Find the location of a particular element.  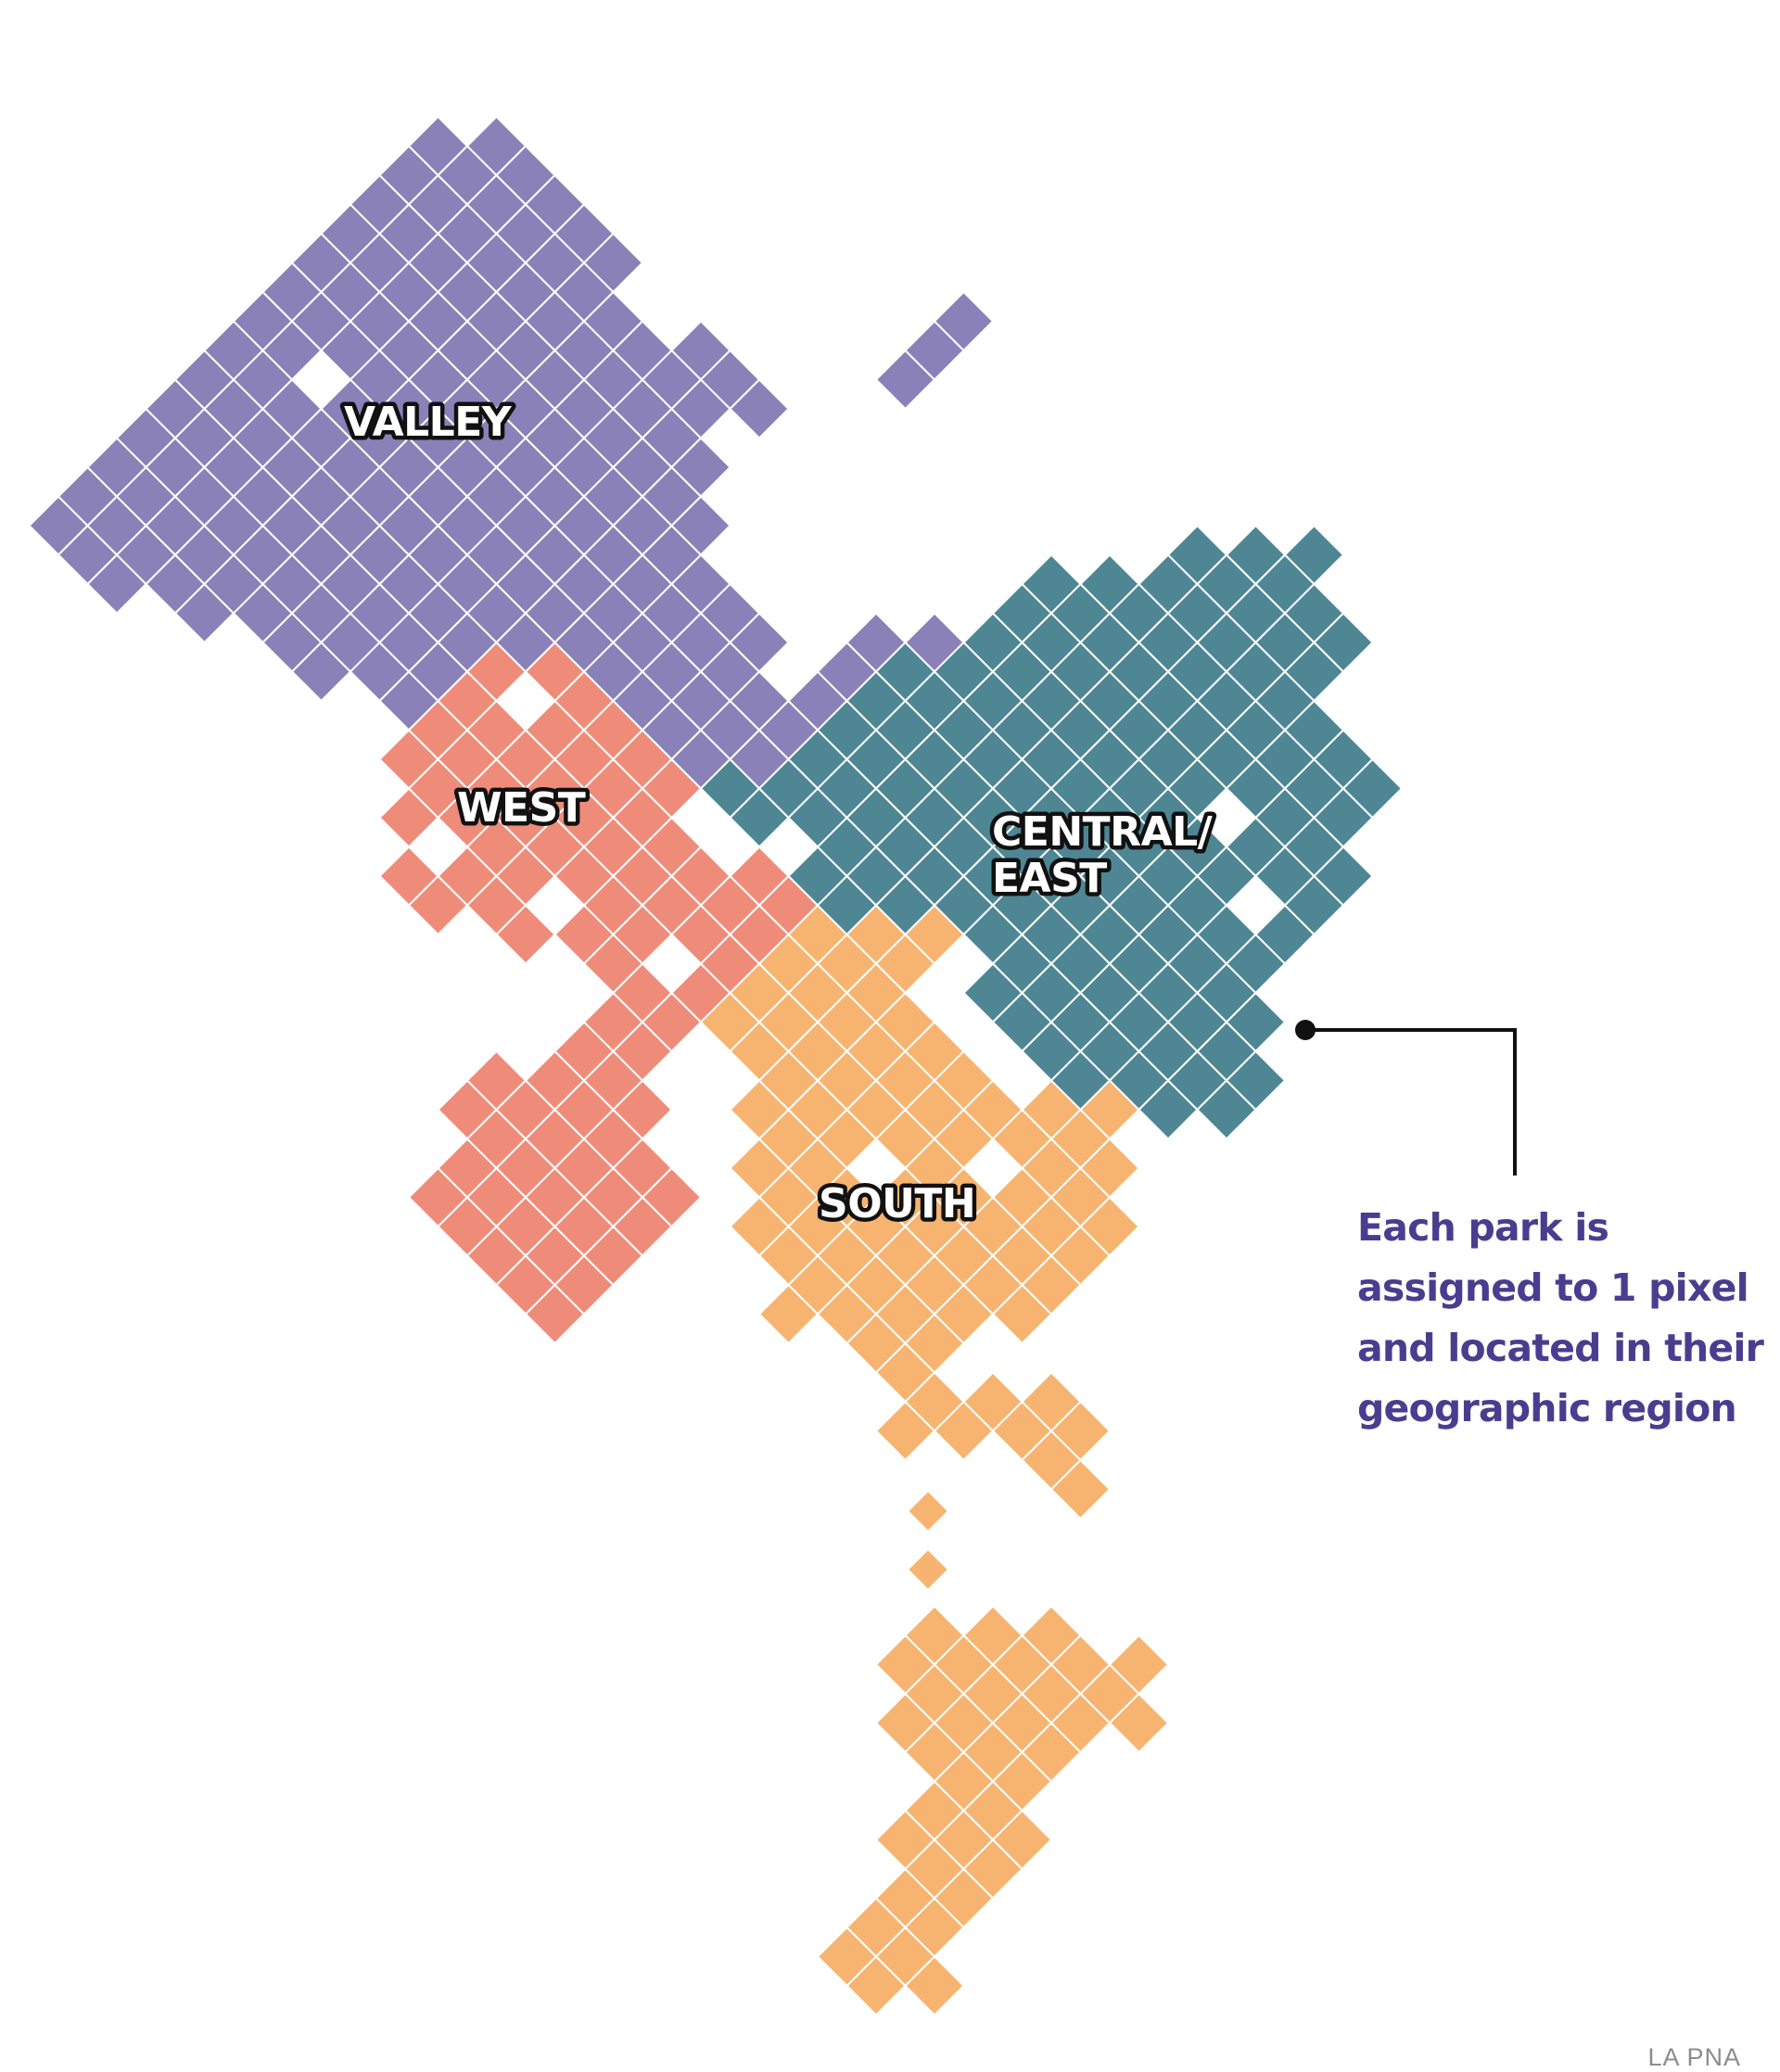

annotation-line-1: Each park is is located at coordinates (1483, 1228).